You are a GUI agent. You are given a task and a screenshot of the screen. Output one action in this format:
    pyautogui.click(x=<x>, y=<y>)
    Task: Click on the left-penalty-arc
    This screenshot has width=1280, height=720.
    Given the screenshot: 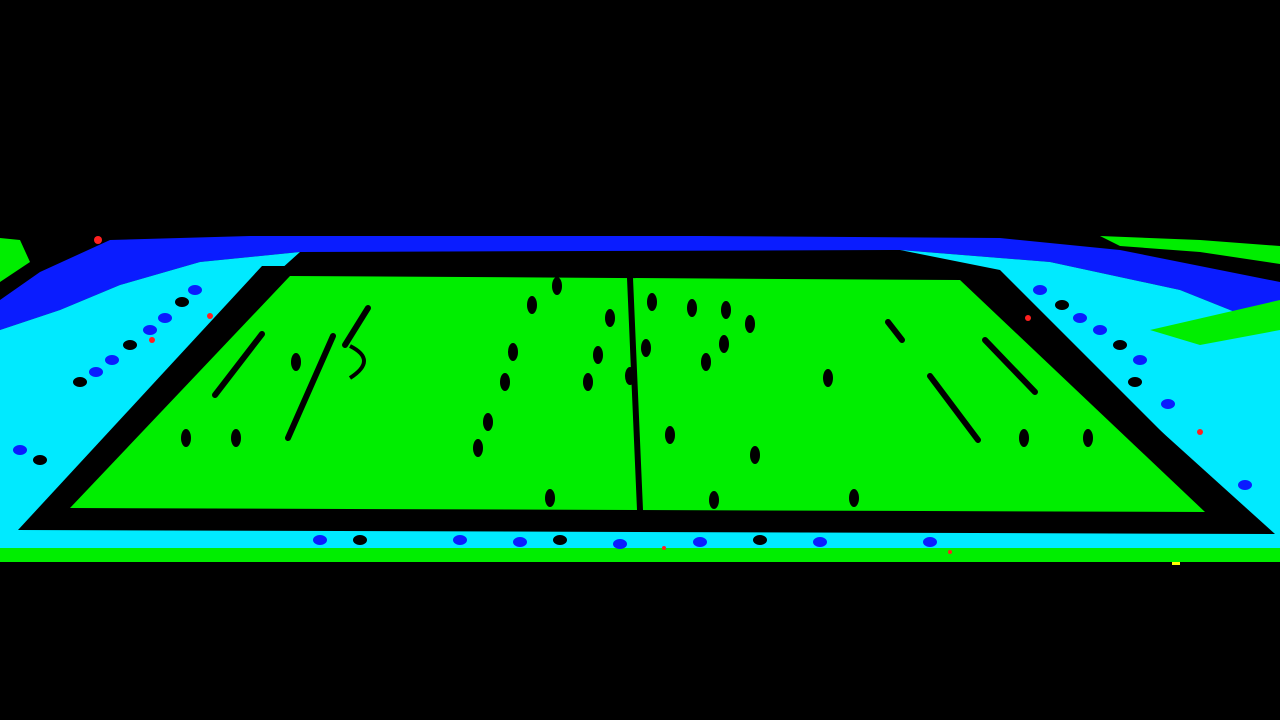 What is the action you would take?
    pyautogui.click(x=357, y=362)
    